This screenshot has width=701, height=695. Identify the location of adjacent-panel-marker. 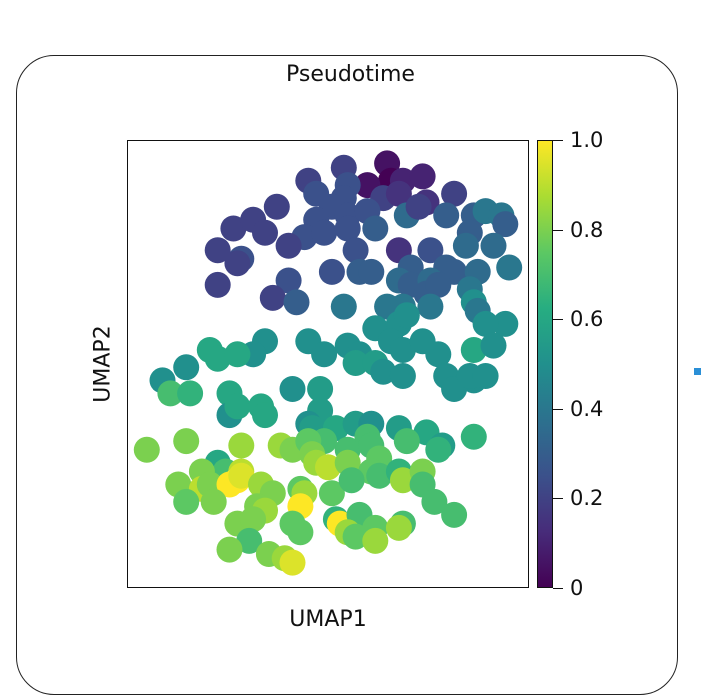
(697, 371).